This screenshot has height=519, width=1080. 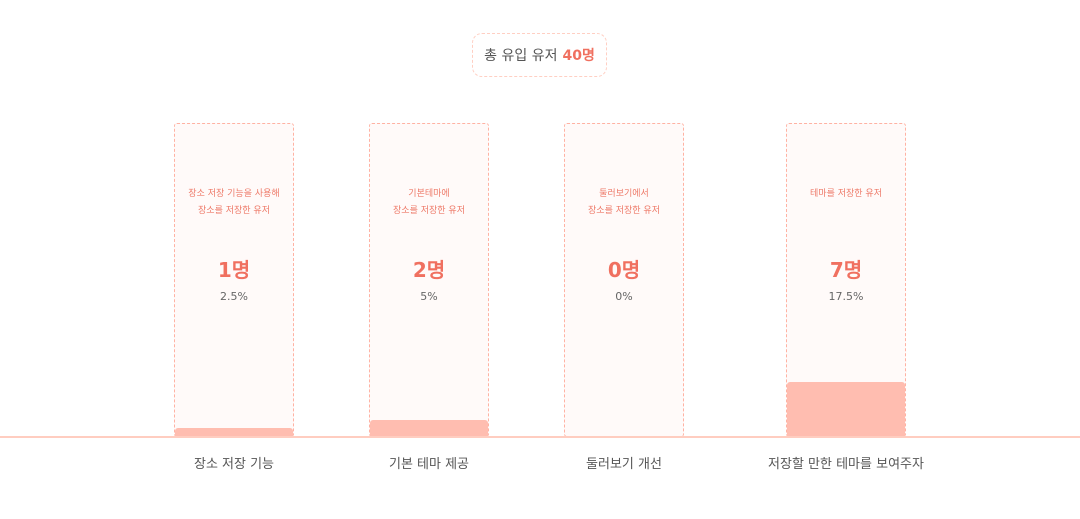 What do you see at coordinates (624, 270) in the screenshot?
I see `data-label-count: 0명` at bounding box center [624, 270].